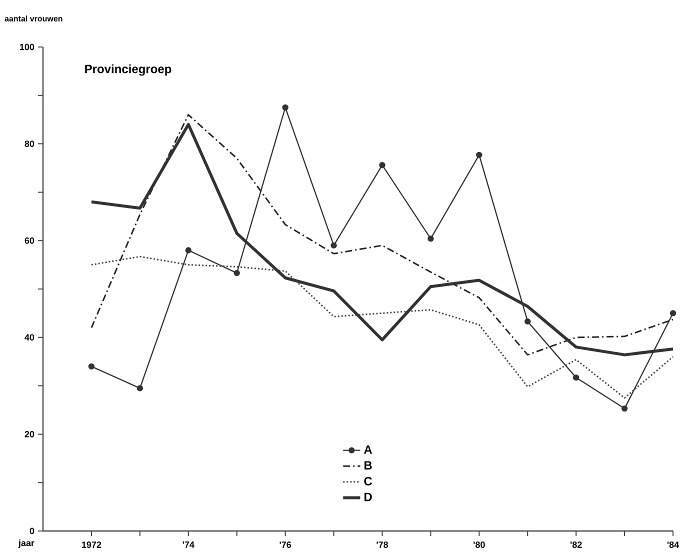 The image size is (683, 558). Describe the element at coordinates (479, 545) in the screenshot. I see `x-tick-label: '80` at that location.